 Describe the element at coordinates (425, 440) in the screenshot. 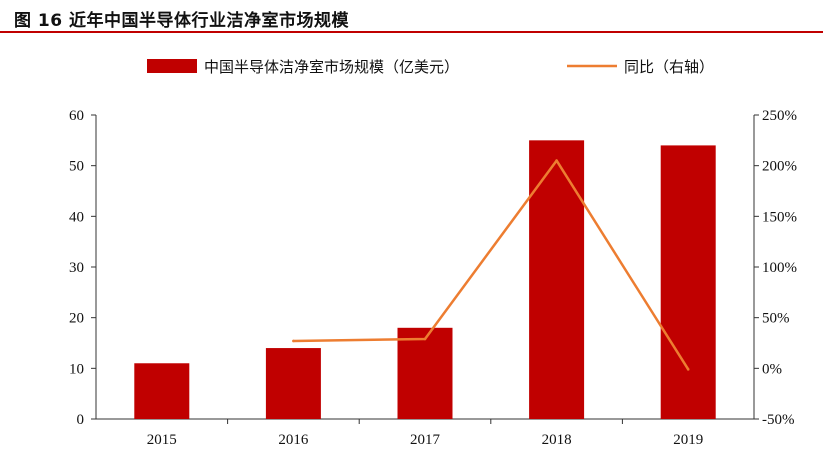

I see `x-axis-tick-label: 2017` at that location.